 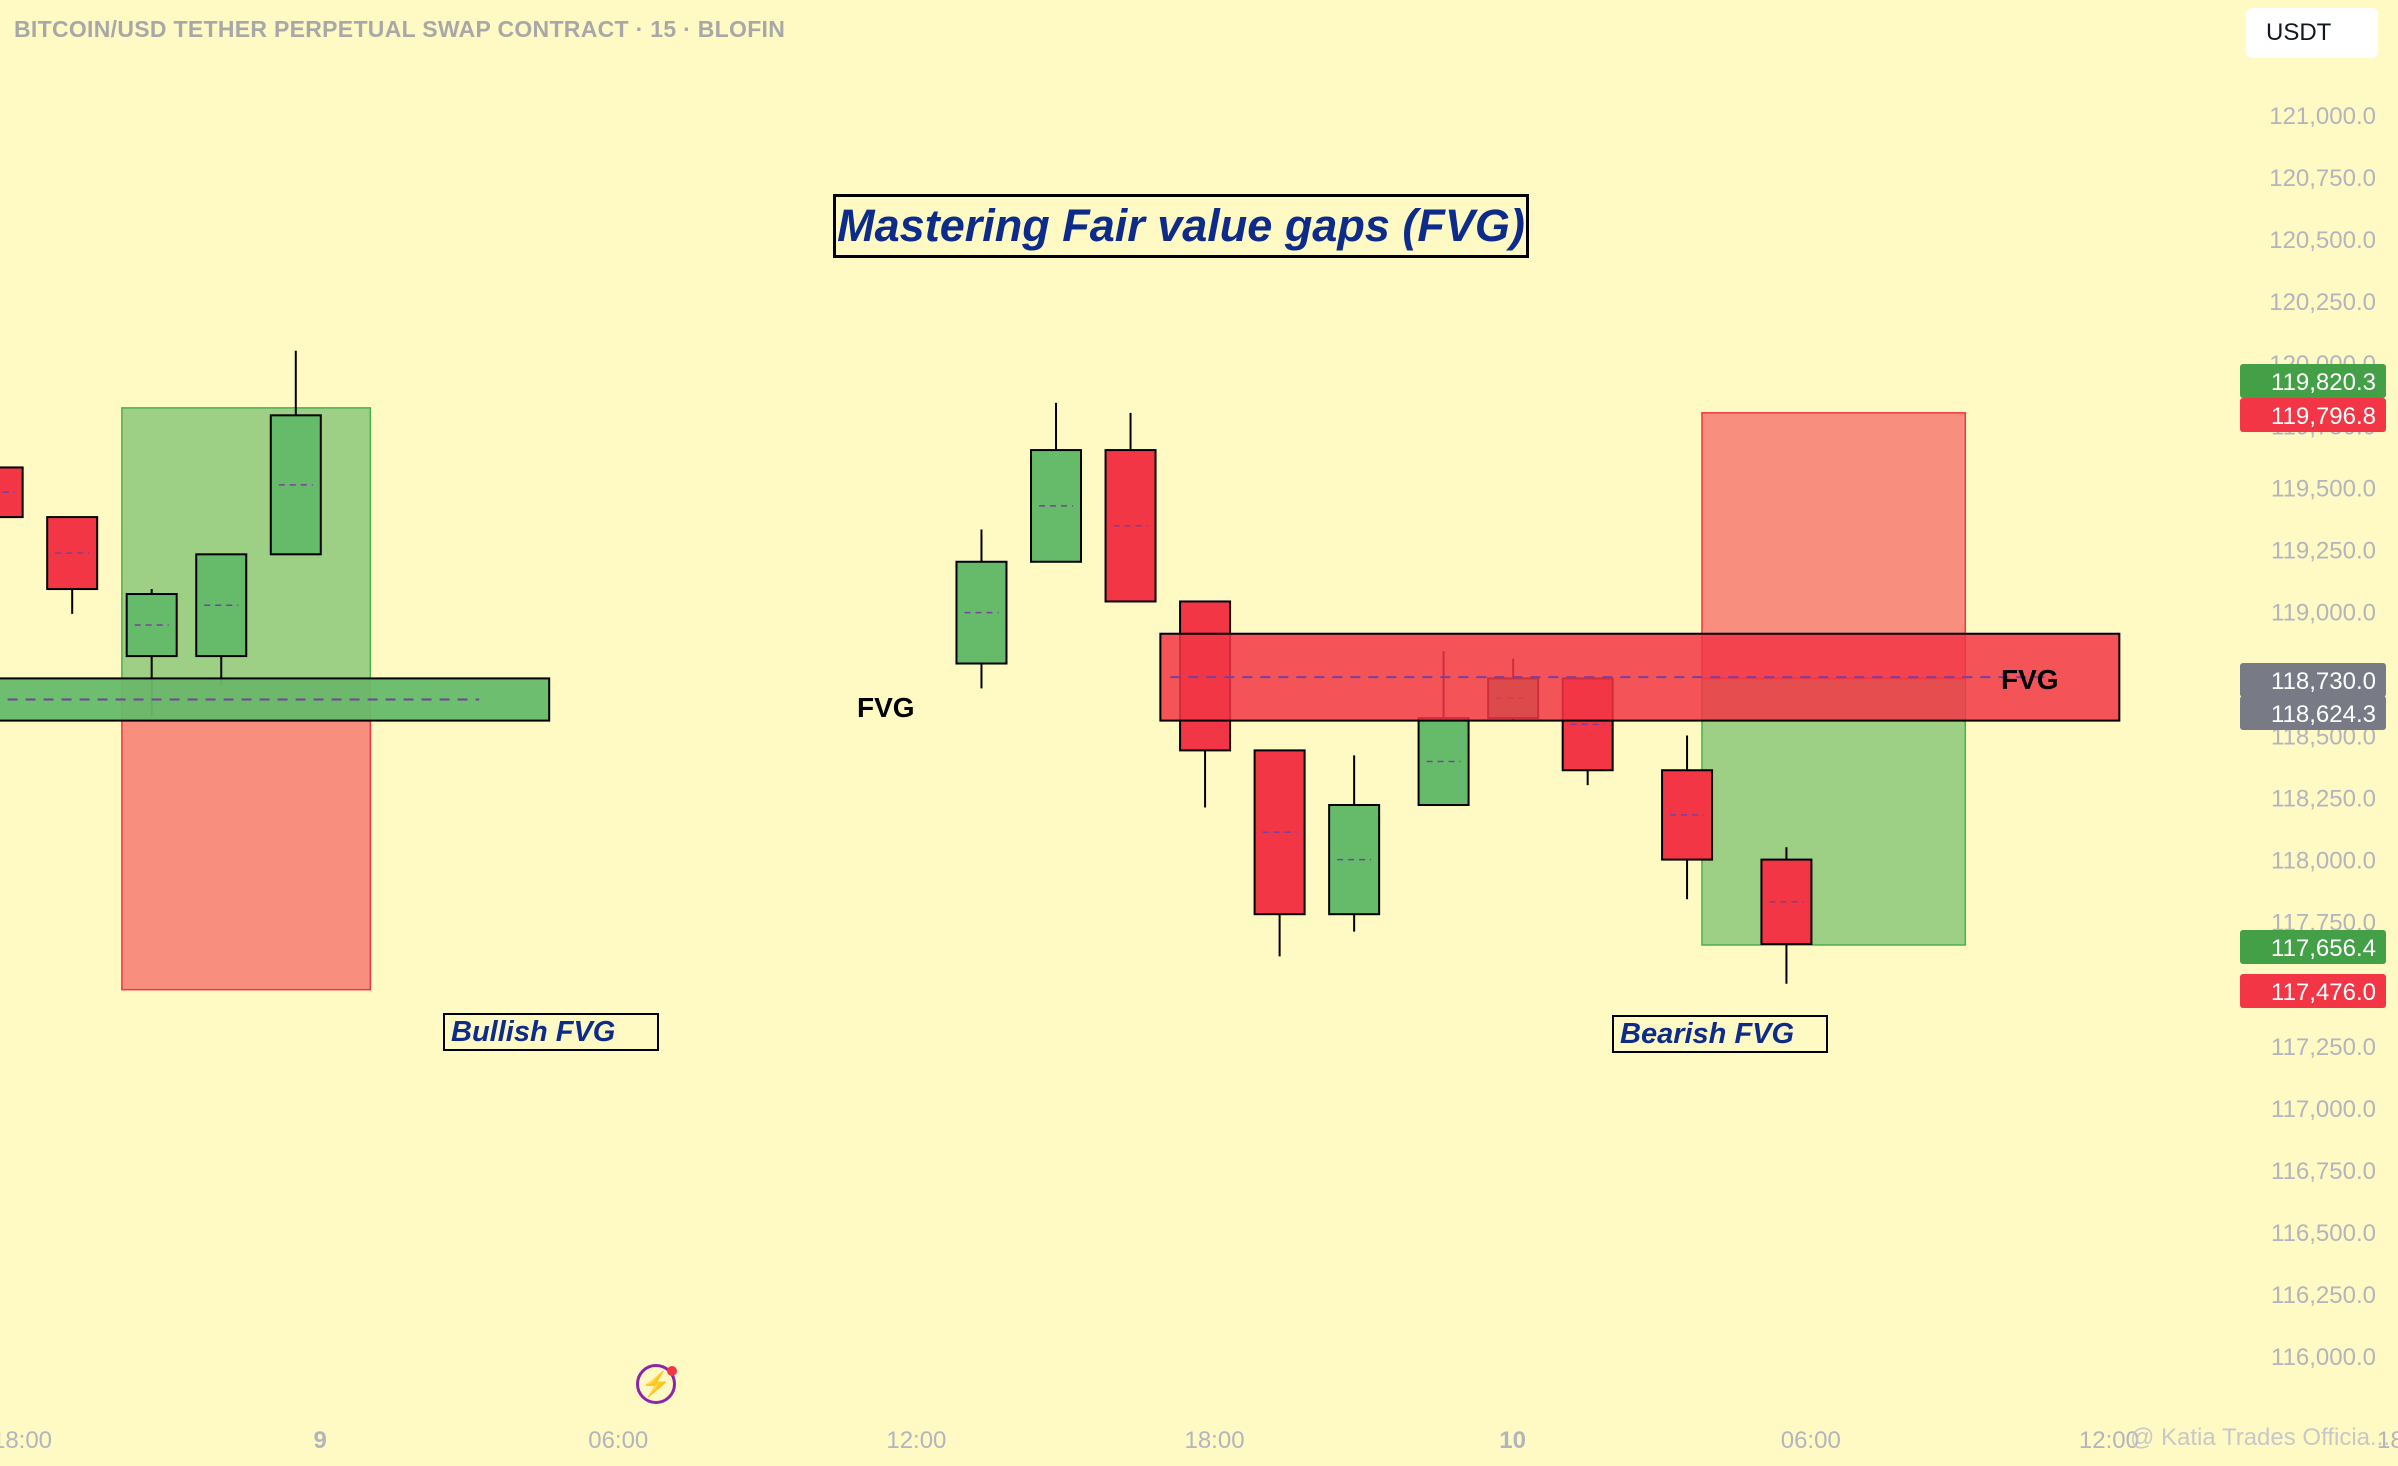 What do you see at coordinates (533, 1031) in the screenshot?
I see `bullish-fvg-label-text: Bullish FVG` at bounding box center [533, 1031].